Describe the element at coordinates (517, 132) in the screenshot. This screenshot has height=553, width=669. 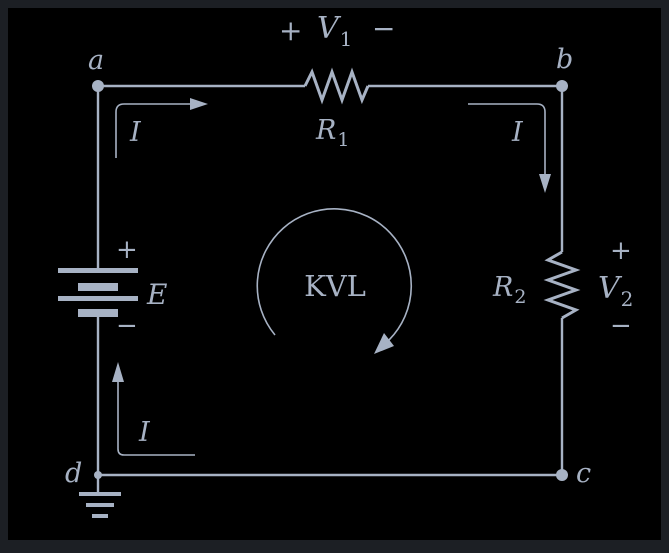
I see `current-label-top-right: I` at that location.